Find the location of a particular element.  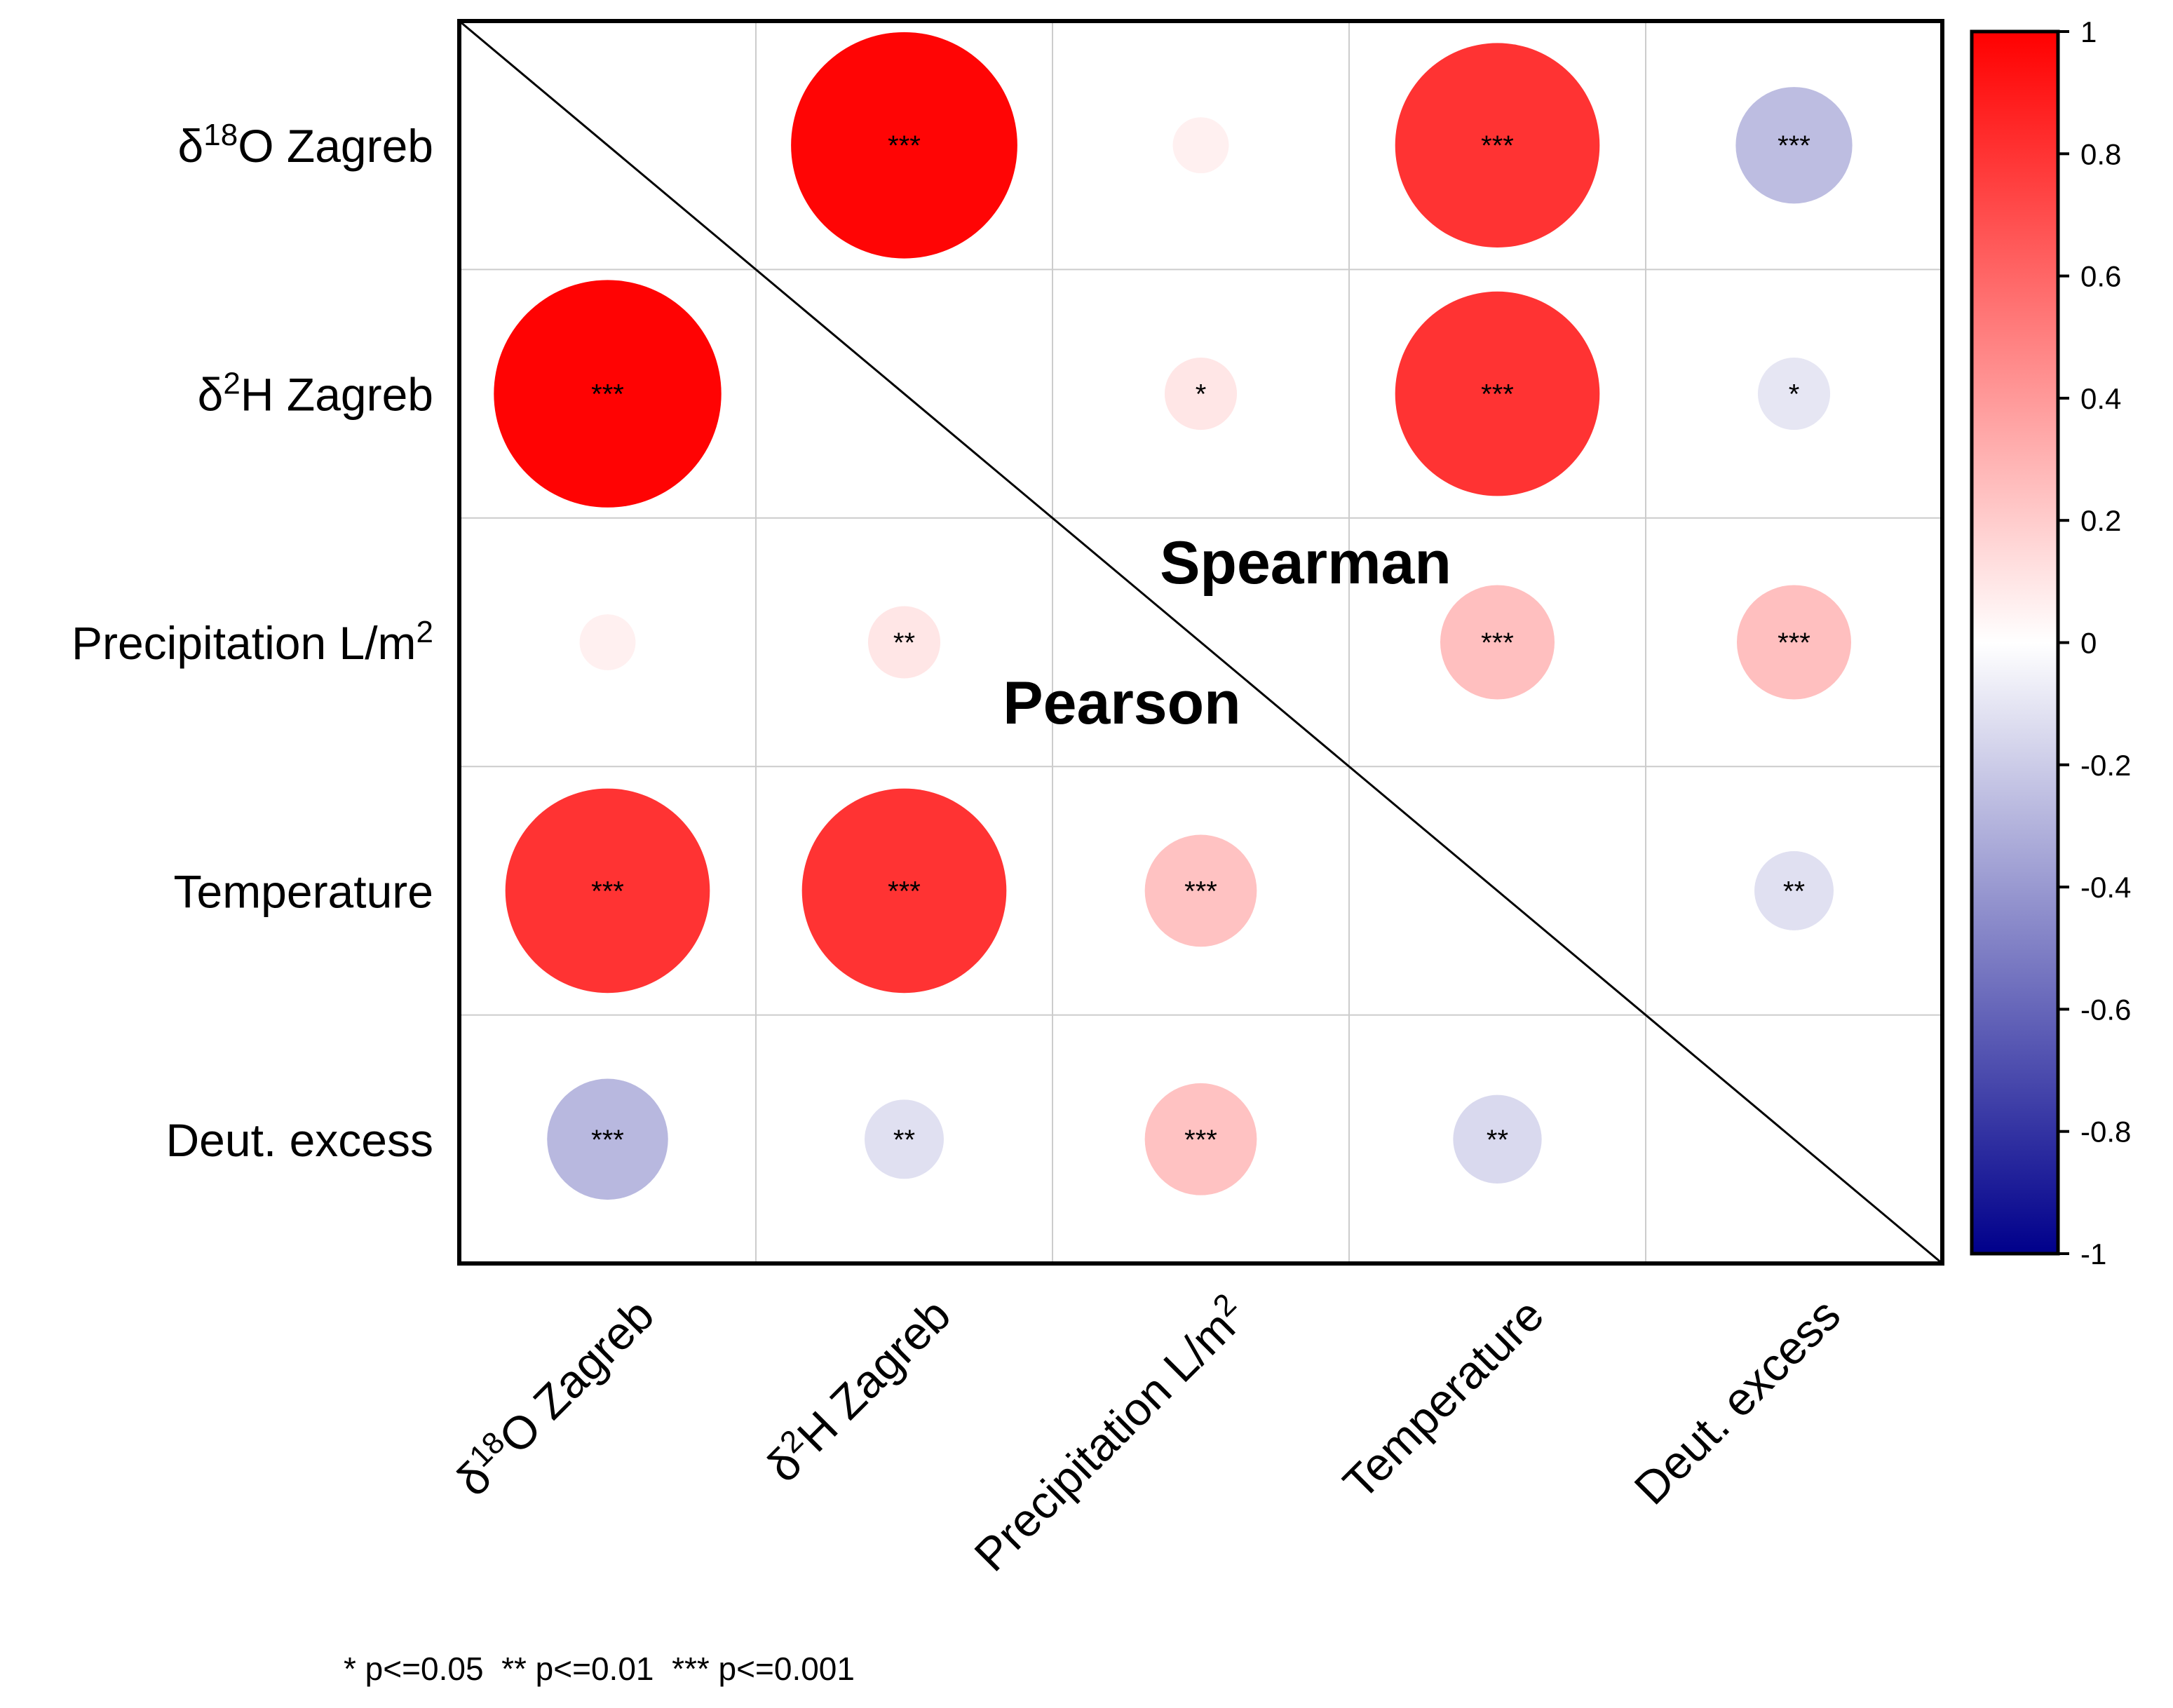

row-label: Precipitation L/m2 is located at coordinates (252, 642).